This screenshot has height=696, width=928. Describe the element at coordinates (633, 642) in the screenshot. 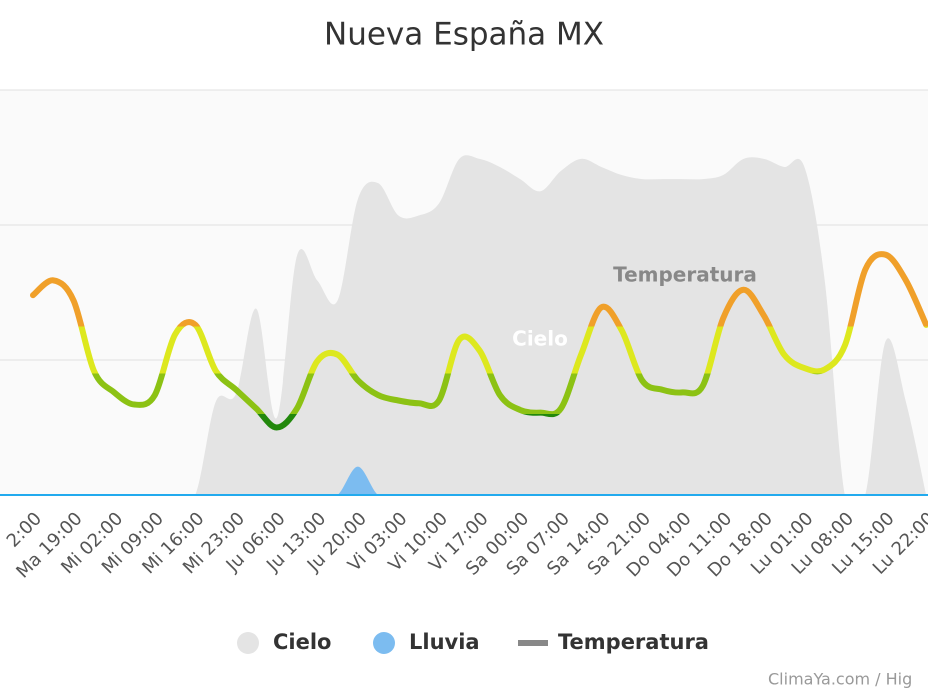

I see `legend-label: Temperatura` at that location.